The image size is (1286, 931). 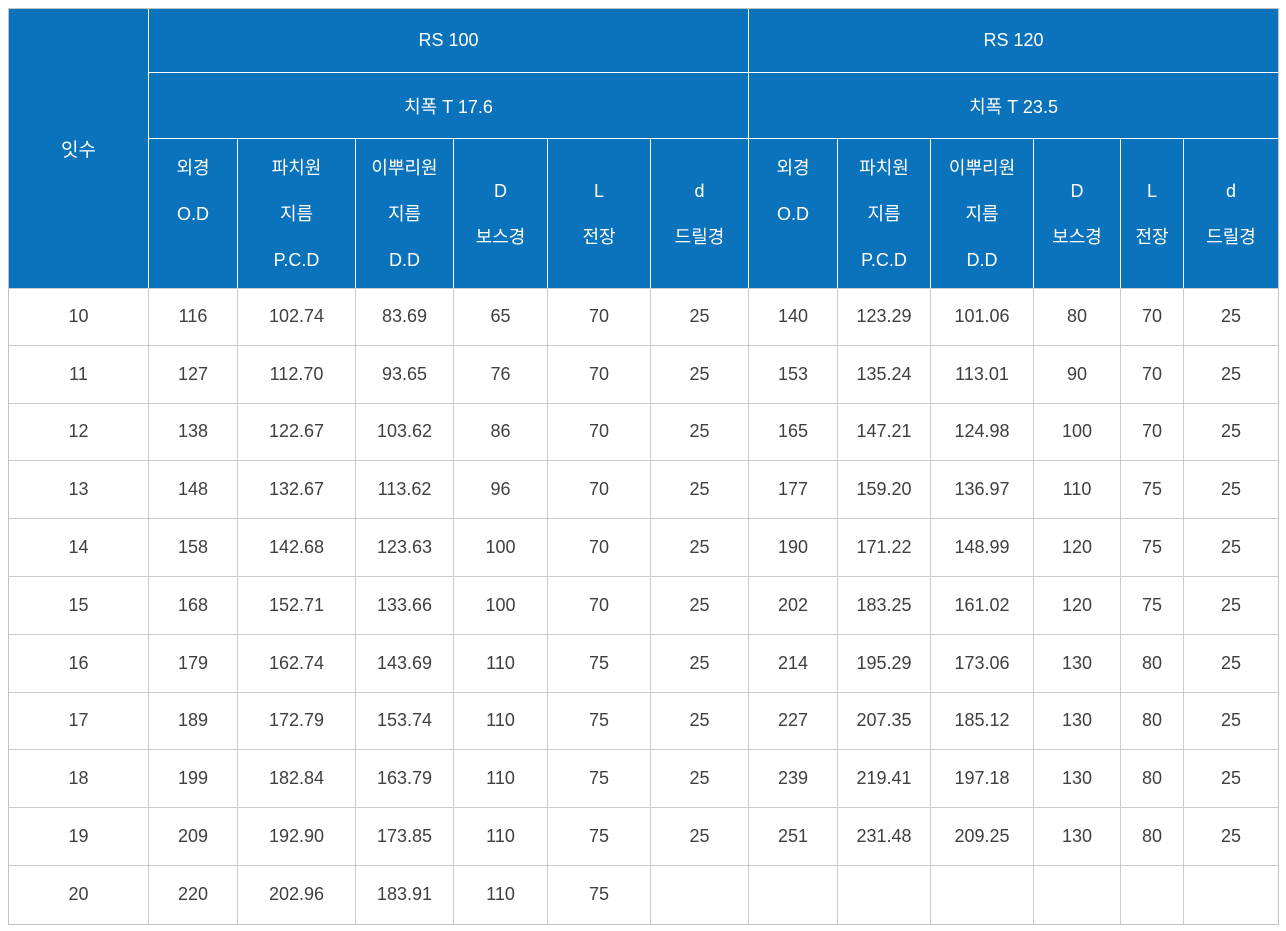 I want to click on cell-value: 163.79, so click(x=405, y=779).